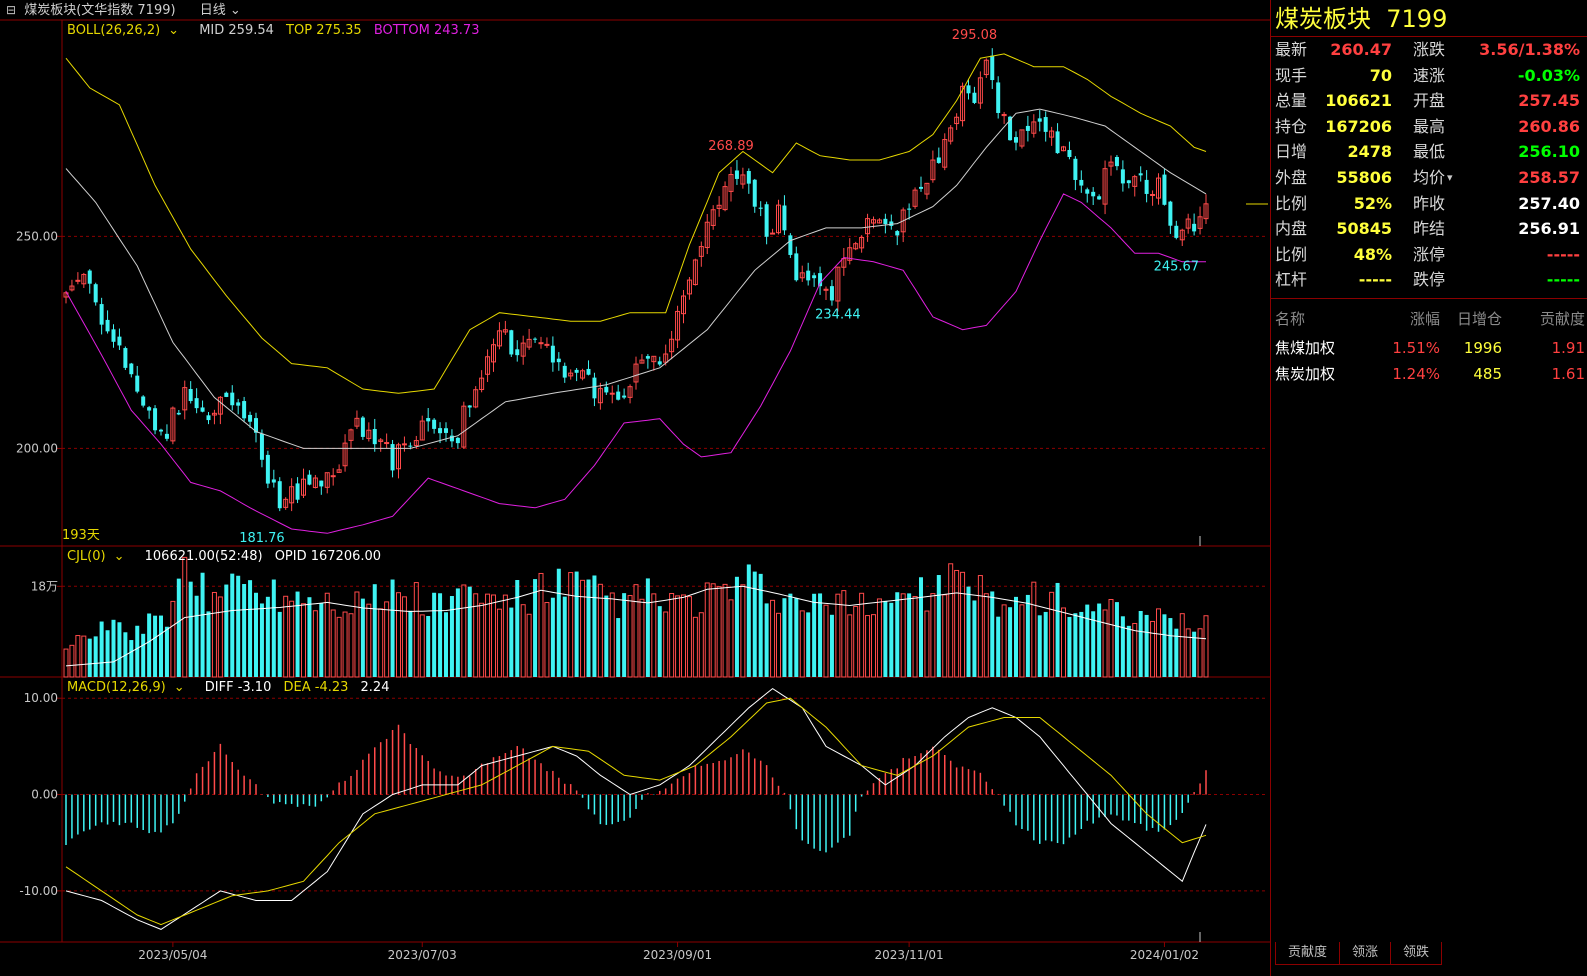 The width and height of the screenshot is (1587, 976). What do you see at coordinates (1479, 319) in the screenshot?
I see `contrib-col-oi: 日增仓` at bounding box center [1479, 319].